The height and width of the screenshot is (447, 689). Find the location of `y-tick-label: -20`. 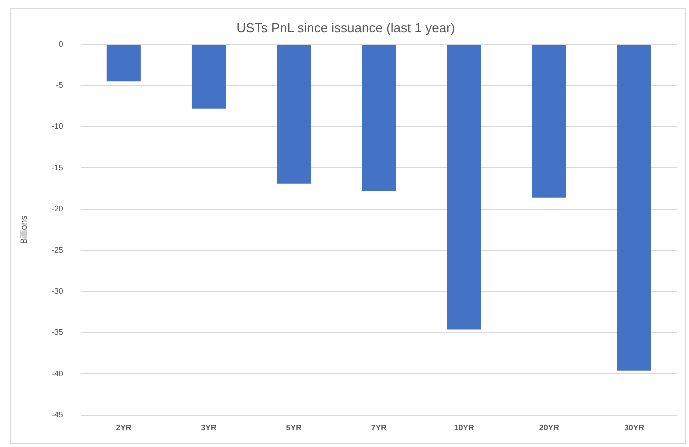

y-tick-label: -20 is located at coordinates (58, 209).